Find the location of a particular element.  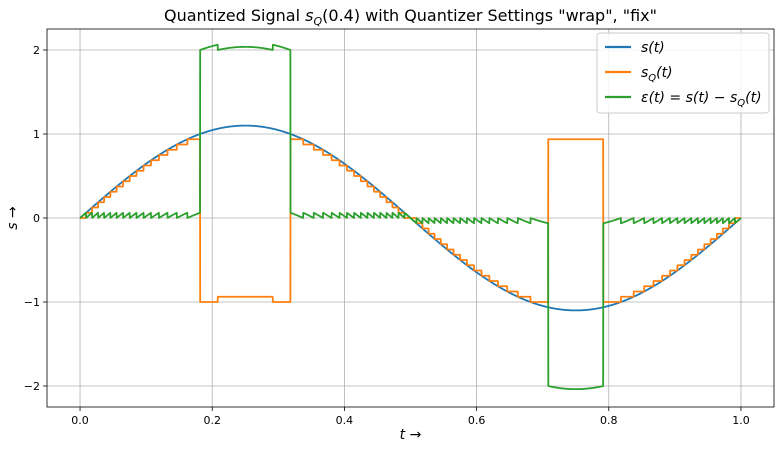

title-prefix: Quantized Signal is located at coordinates (234, 15).